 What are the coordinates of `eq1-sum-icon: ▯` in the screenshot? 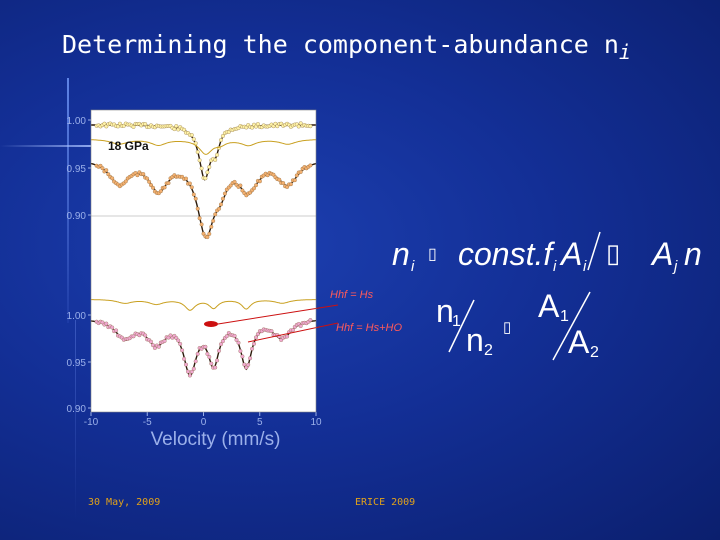 It's located at (613, 253).